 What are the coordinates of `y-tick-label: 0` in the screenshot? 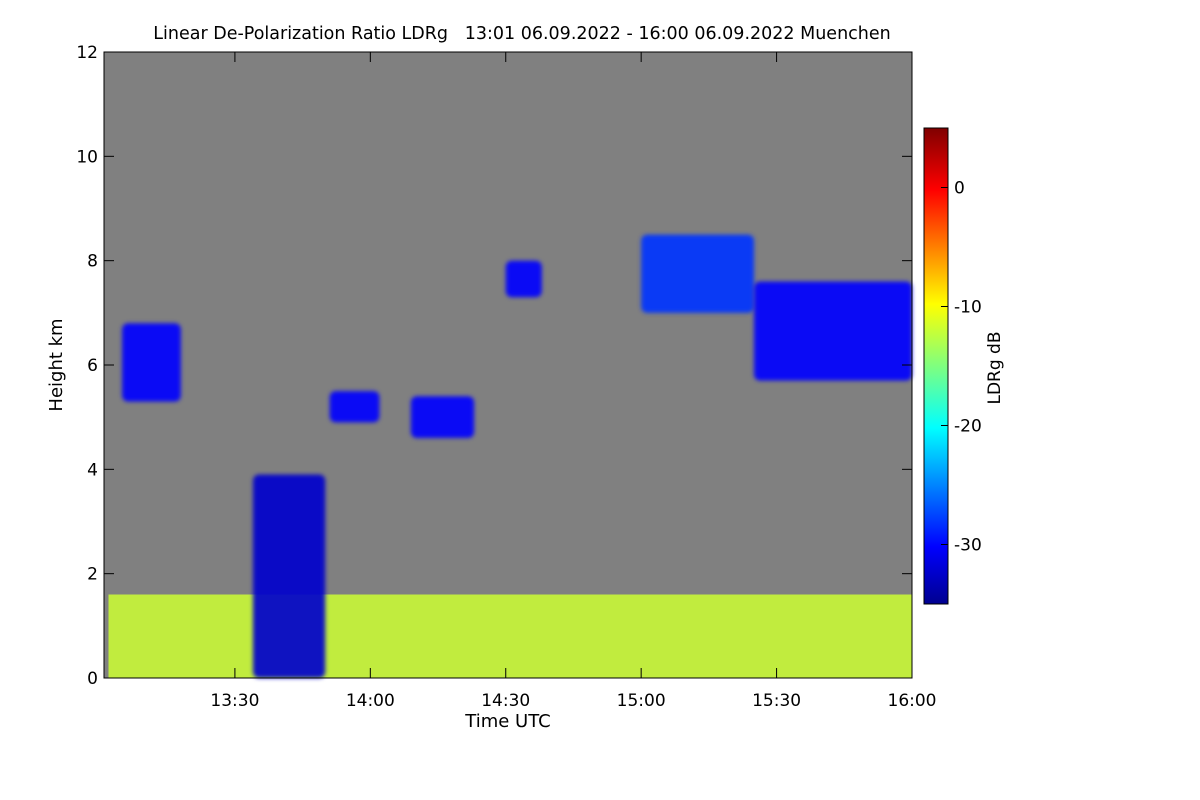 It's located at (92, 679).